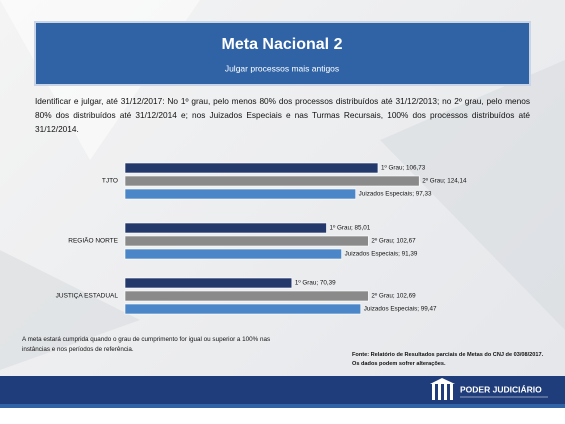 This screenshot has height=424, width=565. What do you see at coordinates (282, 53) in the screenshot?
I see `header-box` at bounding box center [282, 53].